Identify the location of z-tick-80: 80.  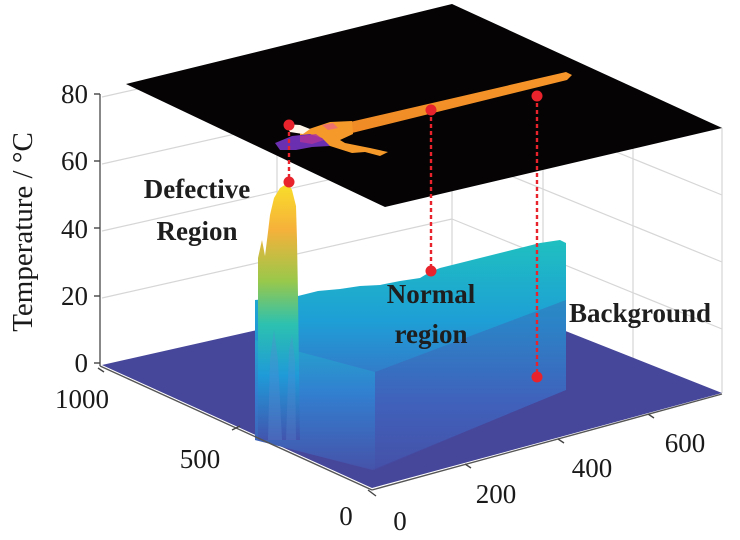
(74, 94).